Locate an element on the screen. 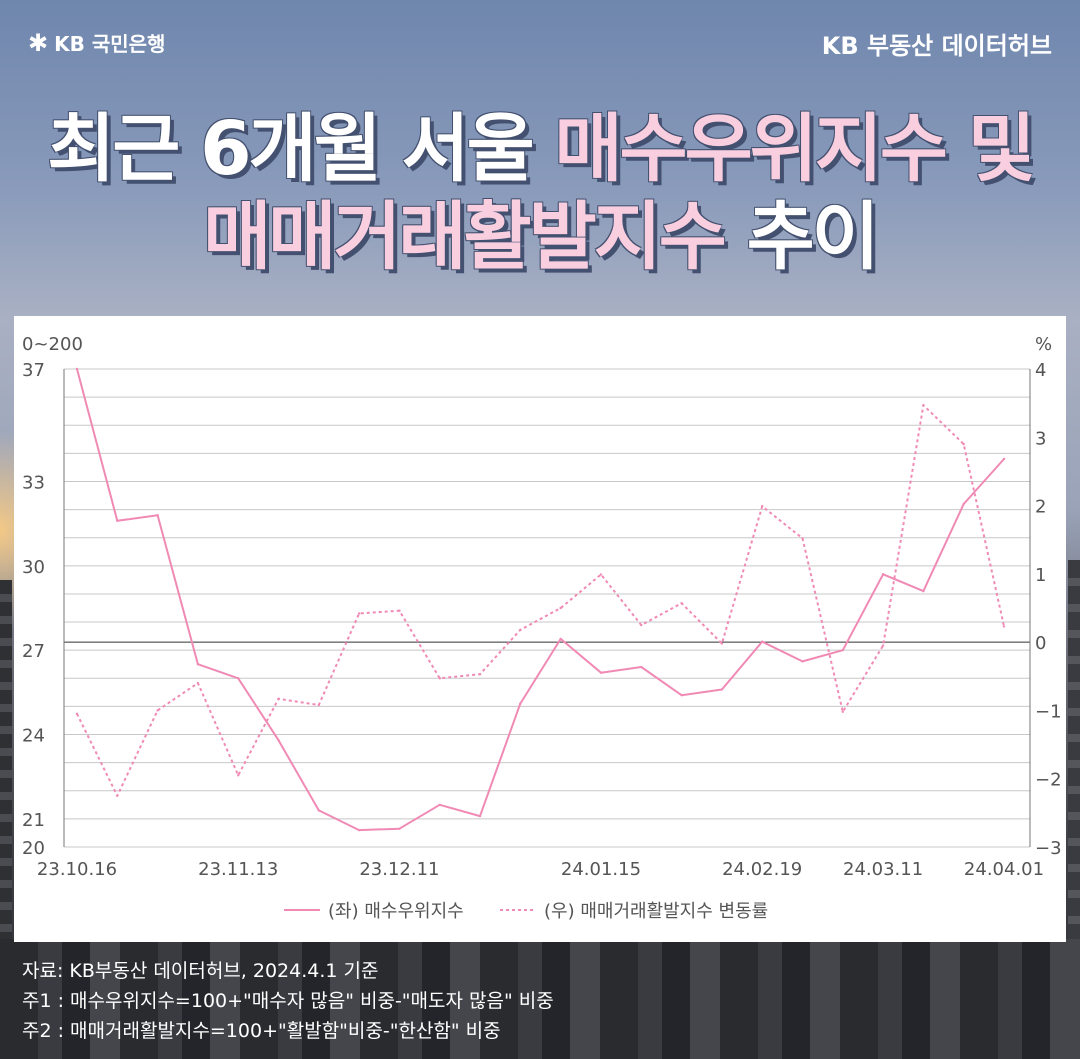 Image resolution: width=1080 pixels, height=1059 pixels. page-title-line2: 매매거래활발지수 추이 is located at coordinates (540, 237).